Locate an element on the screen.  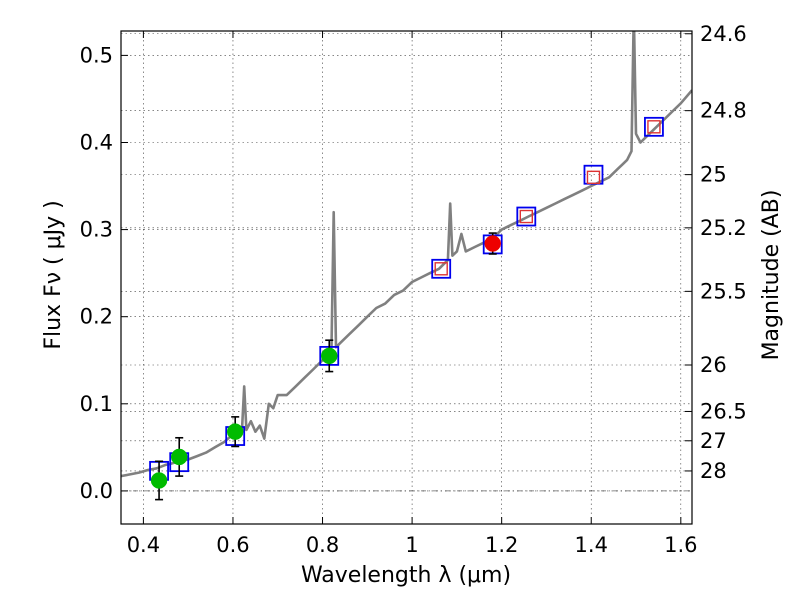
red-data-point is located at coordinates (492, 243).